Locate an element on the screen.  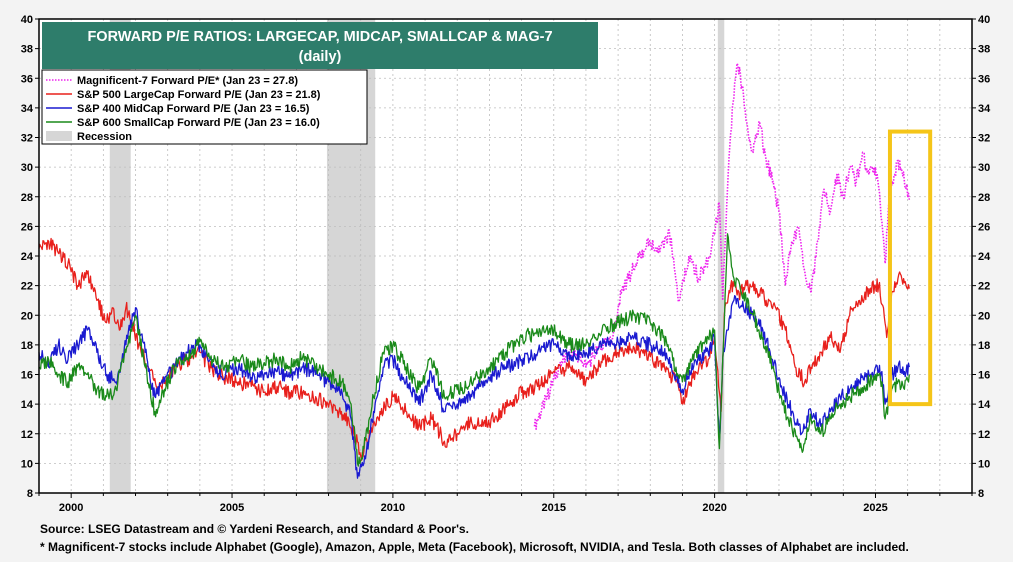
y-tick-label-left-26: 26 is located at coordinates (27, 227).